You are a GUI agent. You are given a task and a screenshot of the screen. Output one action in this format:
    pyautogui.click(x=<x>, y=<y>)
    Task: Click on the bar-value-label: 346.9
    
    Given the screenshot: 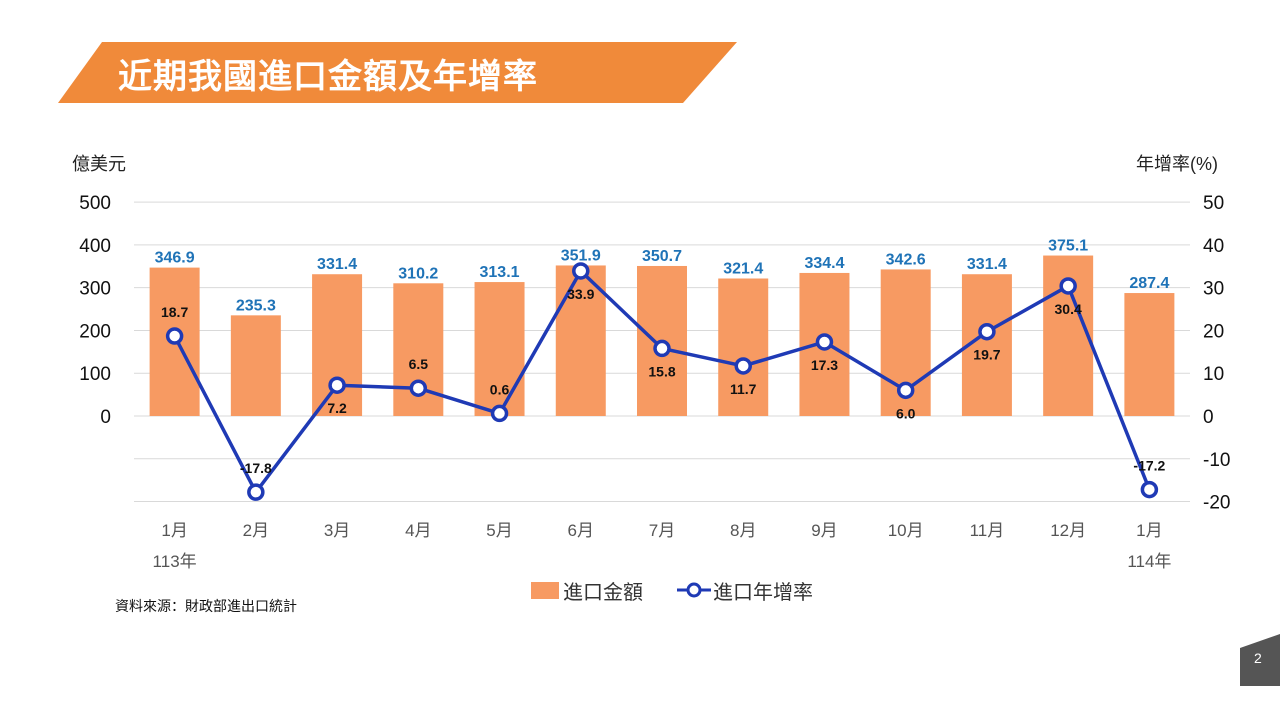 What is the action you would take?
    pyautogui.click(x=175, y=258)
    